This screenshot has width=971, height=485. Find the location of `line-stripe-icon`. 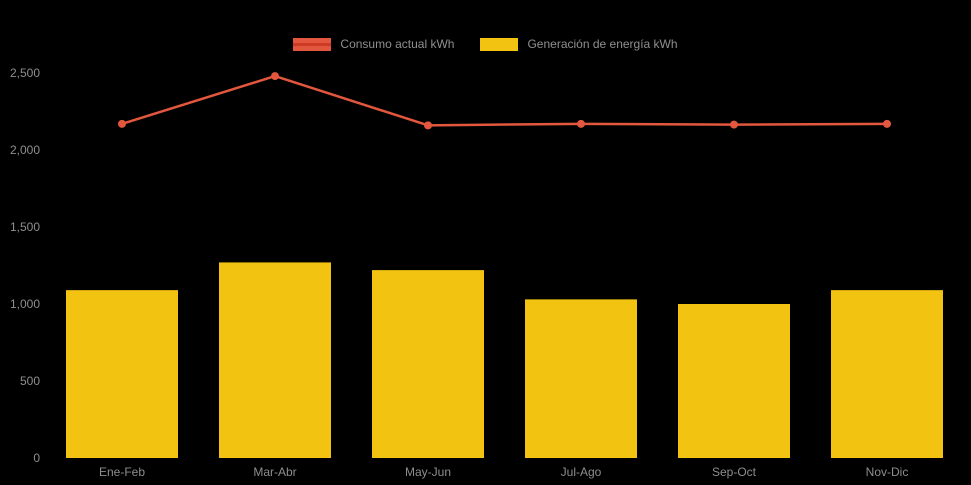

line-stripe-icon is located at coordinates (312, 44).